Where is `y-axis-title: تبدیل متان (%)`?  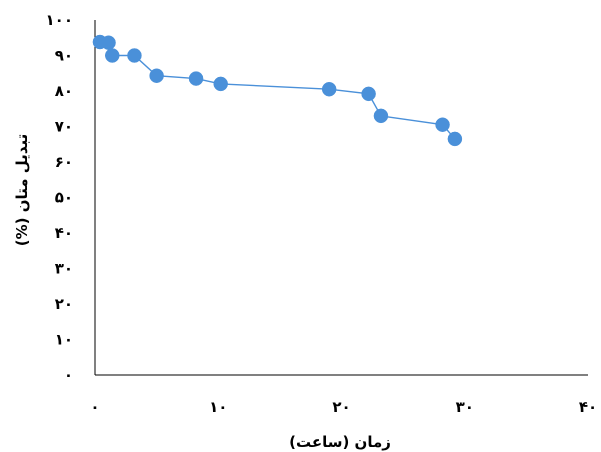
y-axis-title: تبدیل متان (%) is located at coordinates (22, 190).